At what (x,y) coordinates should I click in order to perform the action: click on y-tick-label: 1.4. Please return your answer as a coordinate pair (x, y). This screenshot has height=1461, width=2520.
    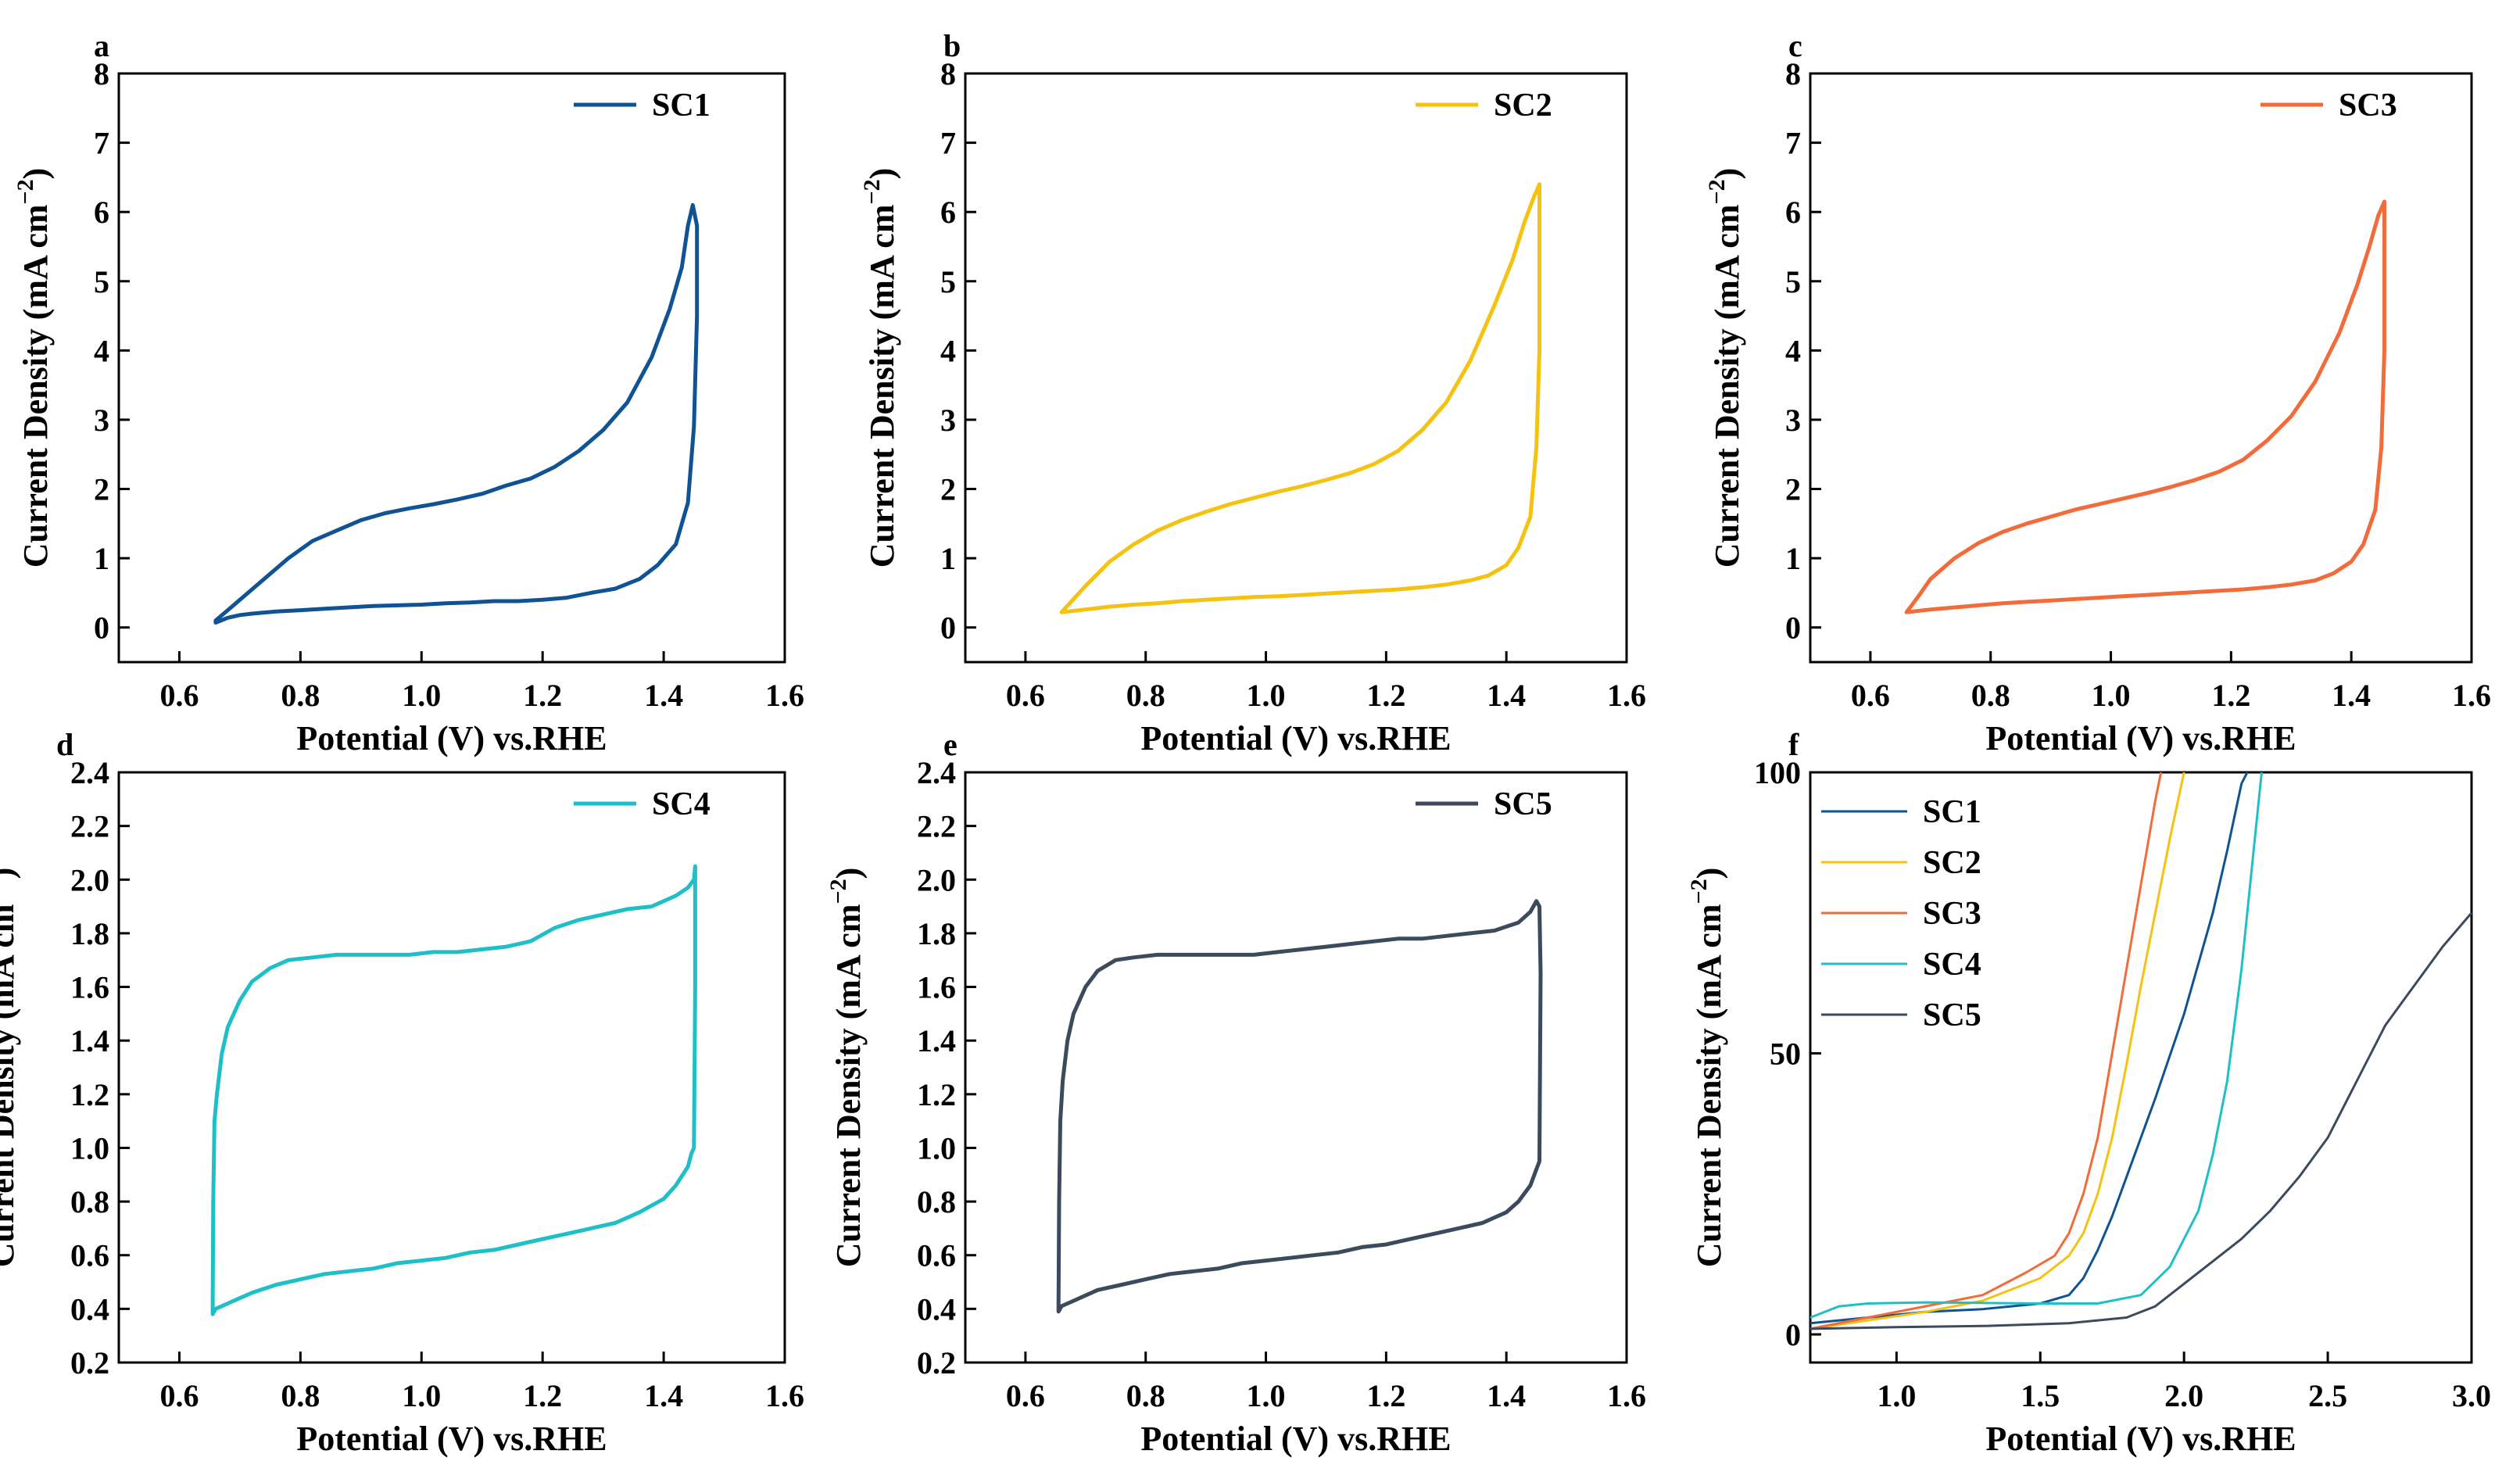
    Looking at the image, I should click on (936, 1040).